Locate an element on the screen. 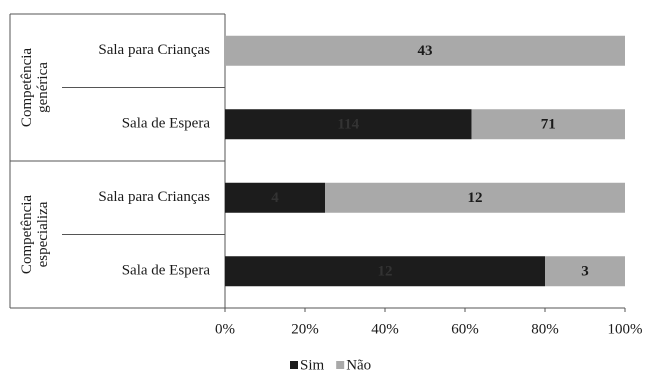  data-label: 4 is located at coordinates (275, 198).